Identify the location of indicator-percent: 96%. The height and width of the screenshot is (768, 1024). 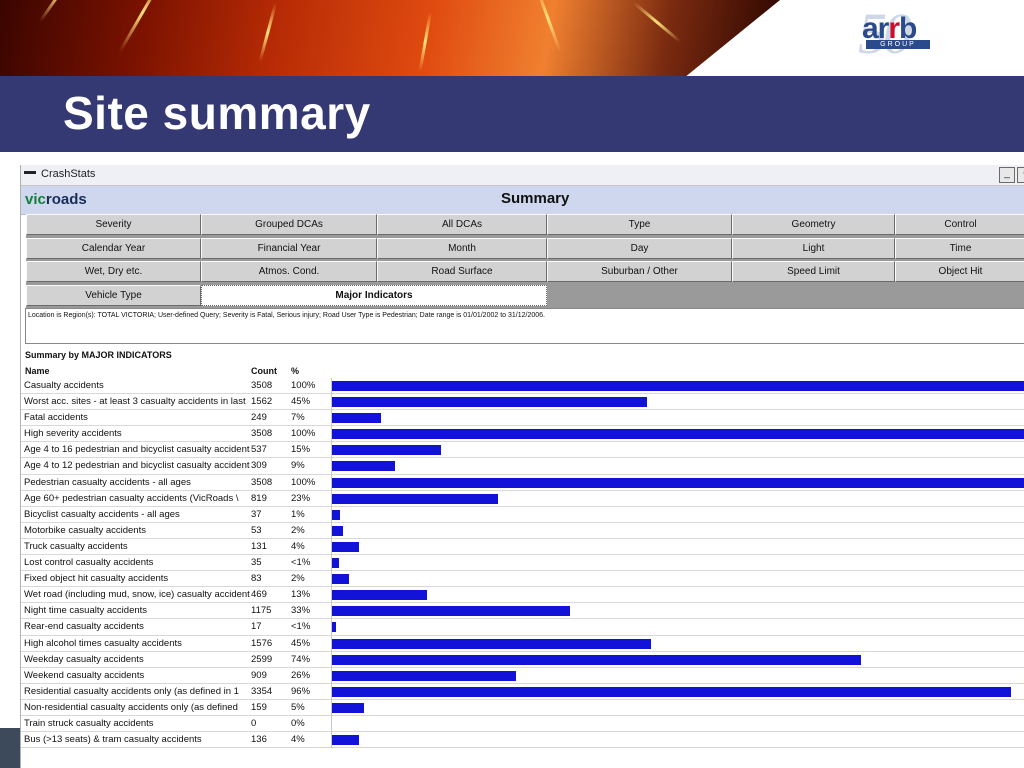
(301, 691).